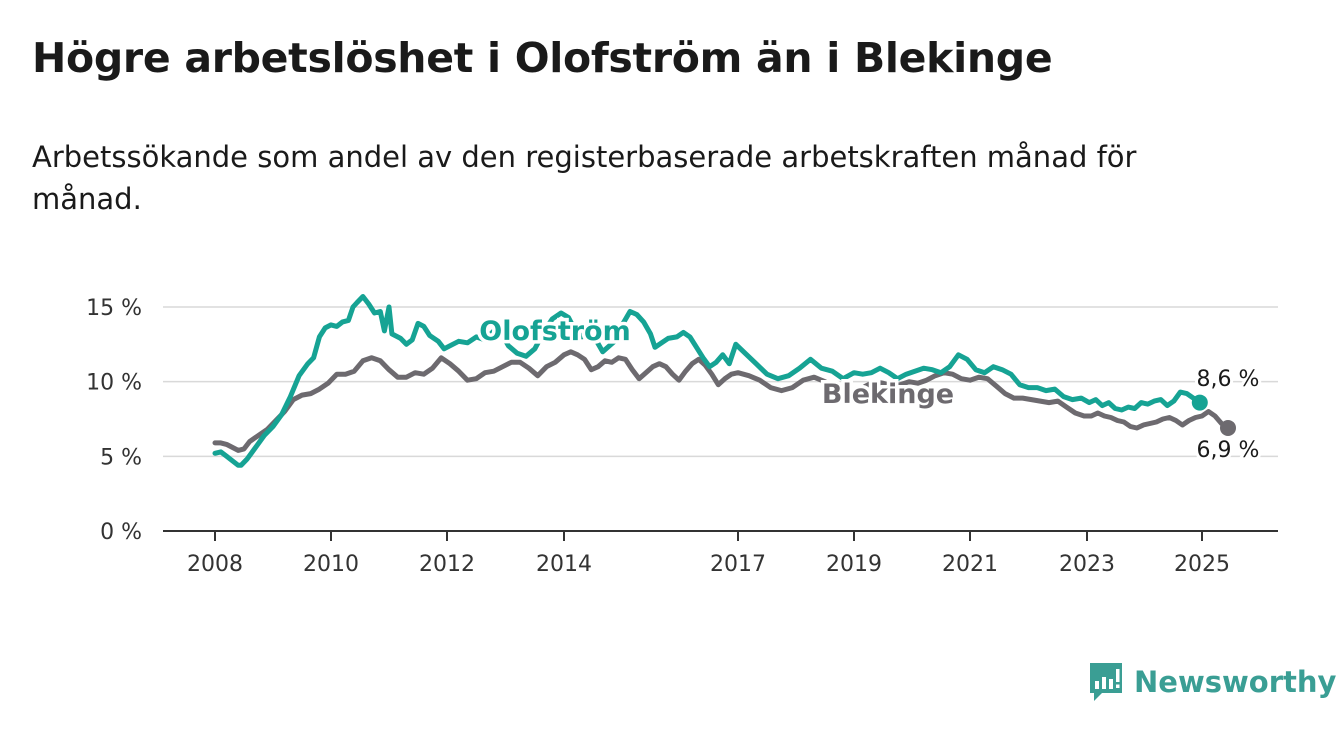  What do you see at coordinates (1228, 379) in the screenshot?
I see `series-end-value-label: 8,6 %` at bounding box center [1228, 379].